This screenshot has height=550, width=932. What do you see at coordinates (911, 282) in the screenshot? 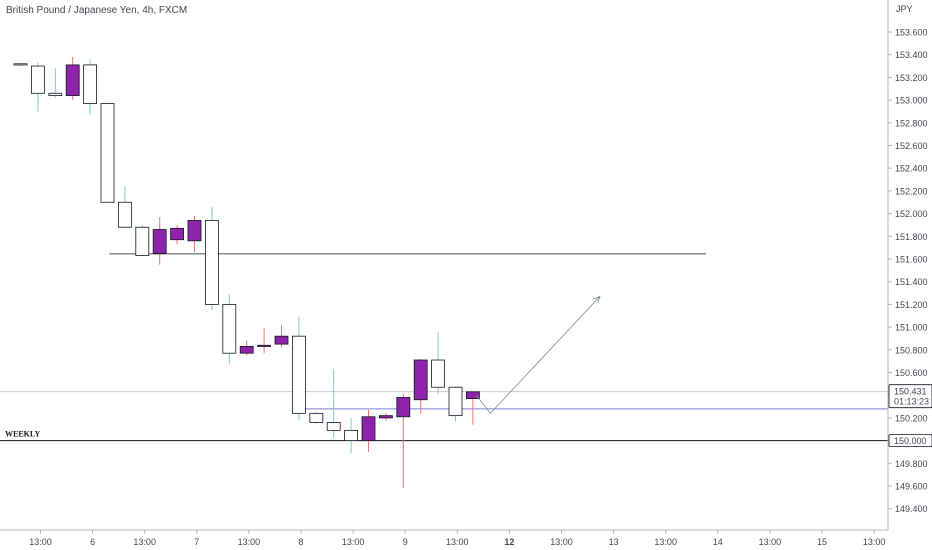
I see `price-tick-label: 151.400` at bounding box center [911, 282].